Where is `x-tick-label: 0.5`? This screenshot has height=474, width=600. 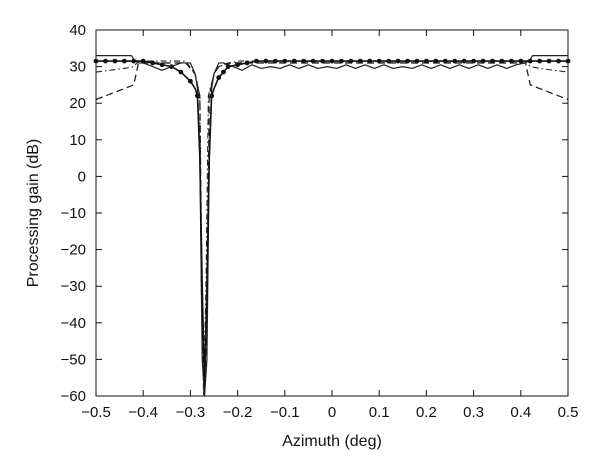
x-tick-label: 0.5 is located at coordinates (568, 412).